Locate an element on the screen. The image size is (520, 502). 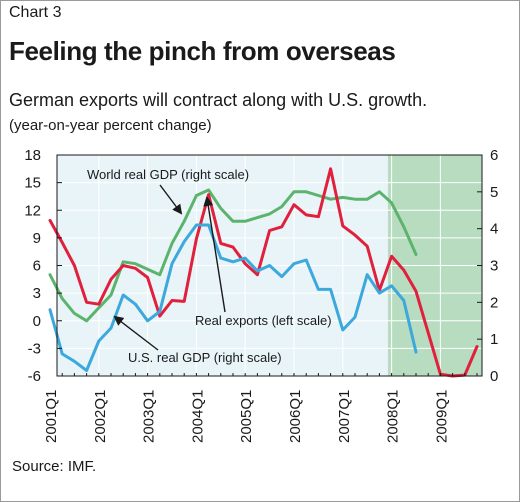
left-tick-label: 12 is located at coordinates (32, 210).